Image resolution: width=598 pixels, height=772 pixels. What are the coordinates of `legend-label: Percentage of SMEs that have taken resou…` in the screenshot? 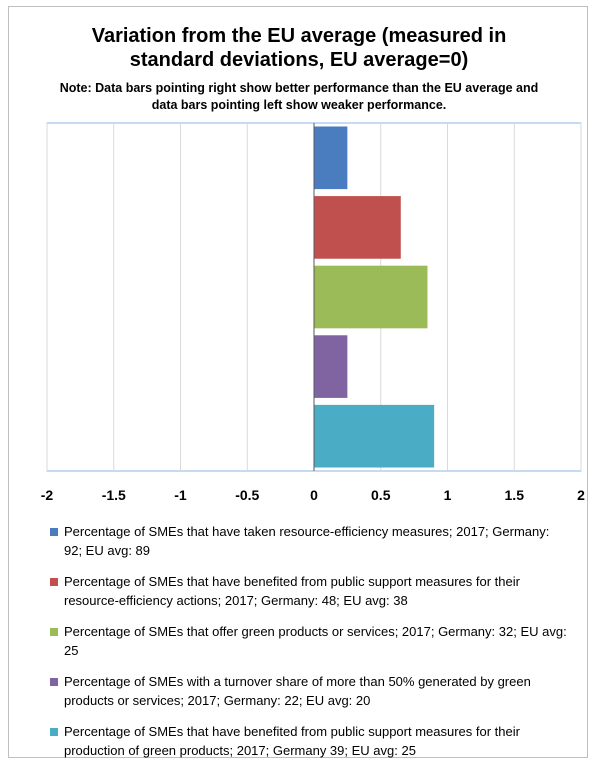 It's located at (307, 541).